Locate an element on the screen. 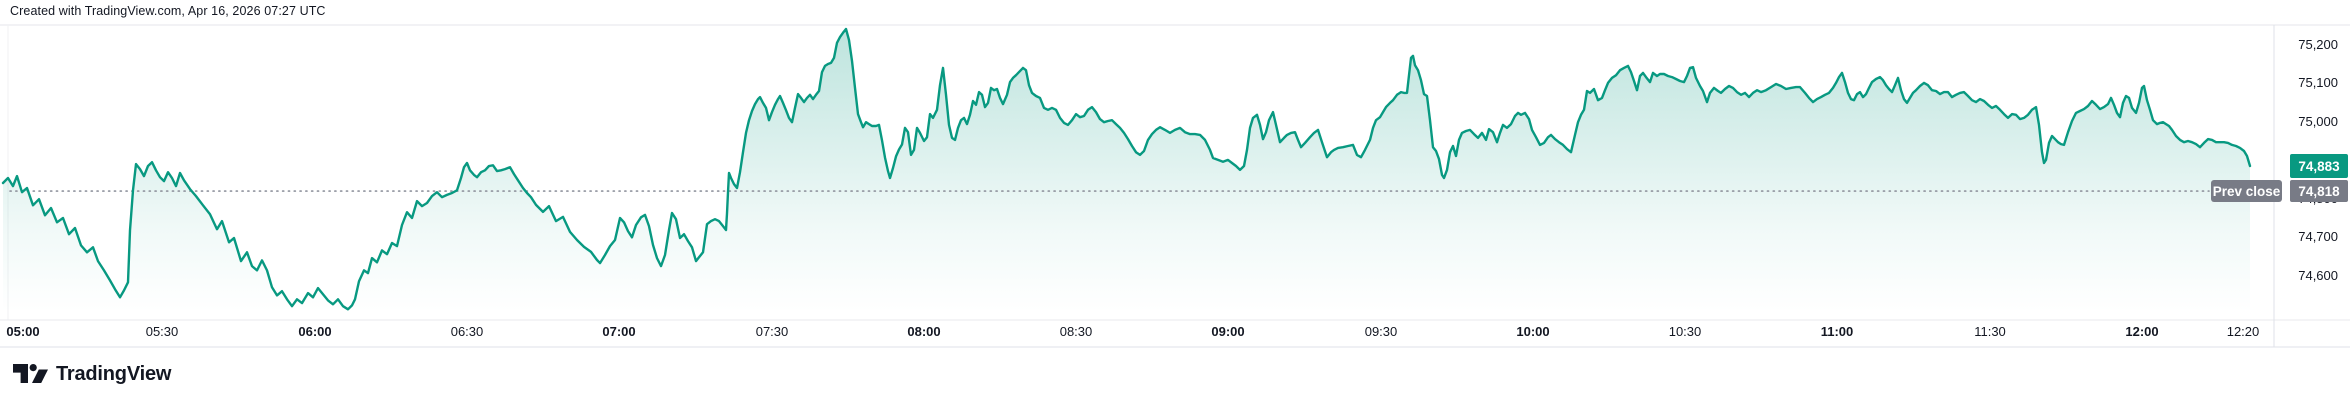 This screenshot has height=407, width=2350. time-axis-label: 07:30 is located at coordinates (772, 331).